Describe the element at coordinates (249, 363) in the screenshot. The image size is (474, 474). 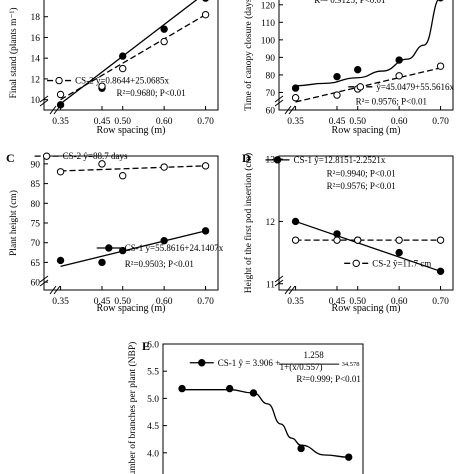
I see `annotation-i-eq1: CS-1 ŷ = 3.906 +` at that location.